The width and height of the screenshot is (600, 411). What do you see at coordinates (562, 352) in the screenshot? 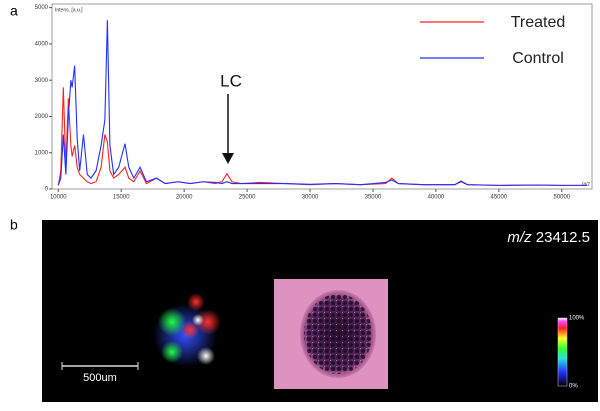
I see `colorbar` at bounding box center [562, 352].